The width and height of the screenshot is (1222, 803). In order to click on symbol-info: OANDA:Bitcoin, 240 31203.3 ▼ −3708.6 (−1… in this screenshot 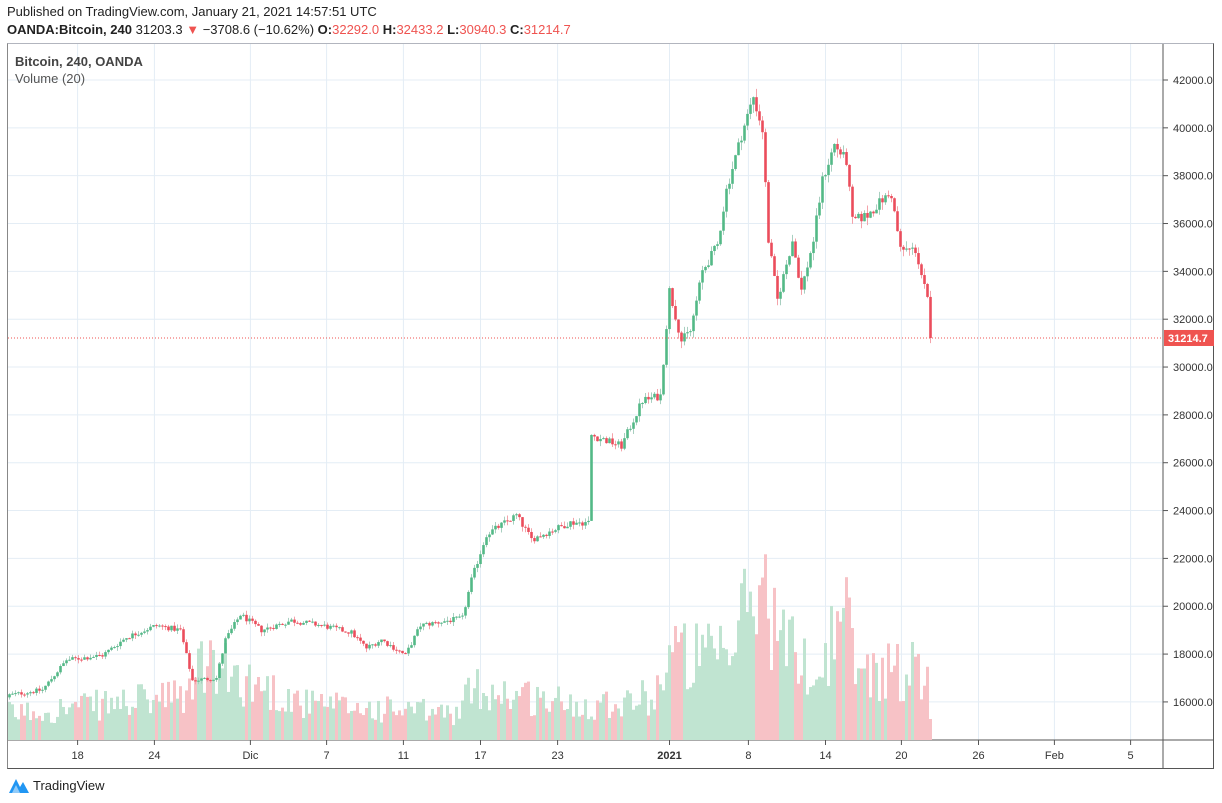, I will do `click(289, 29)`.